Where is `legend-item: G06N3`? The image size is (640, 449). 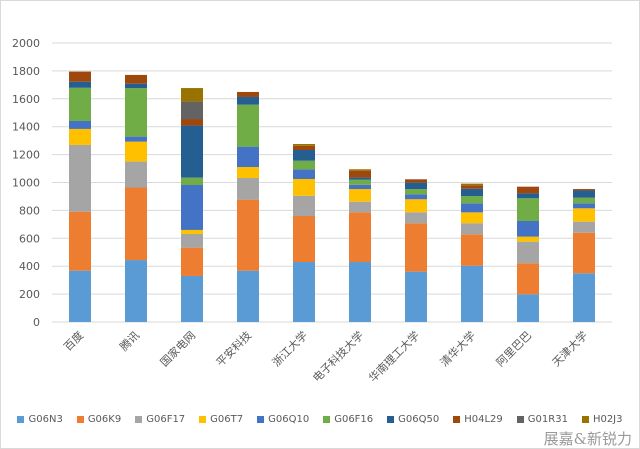 legend-item: G06N3 is located at coordinates (40, 419).